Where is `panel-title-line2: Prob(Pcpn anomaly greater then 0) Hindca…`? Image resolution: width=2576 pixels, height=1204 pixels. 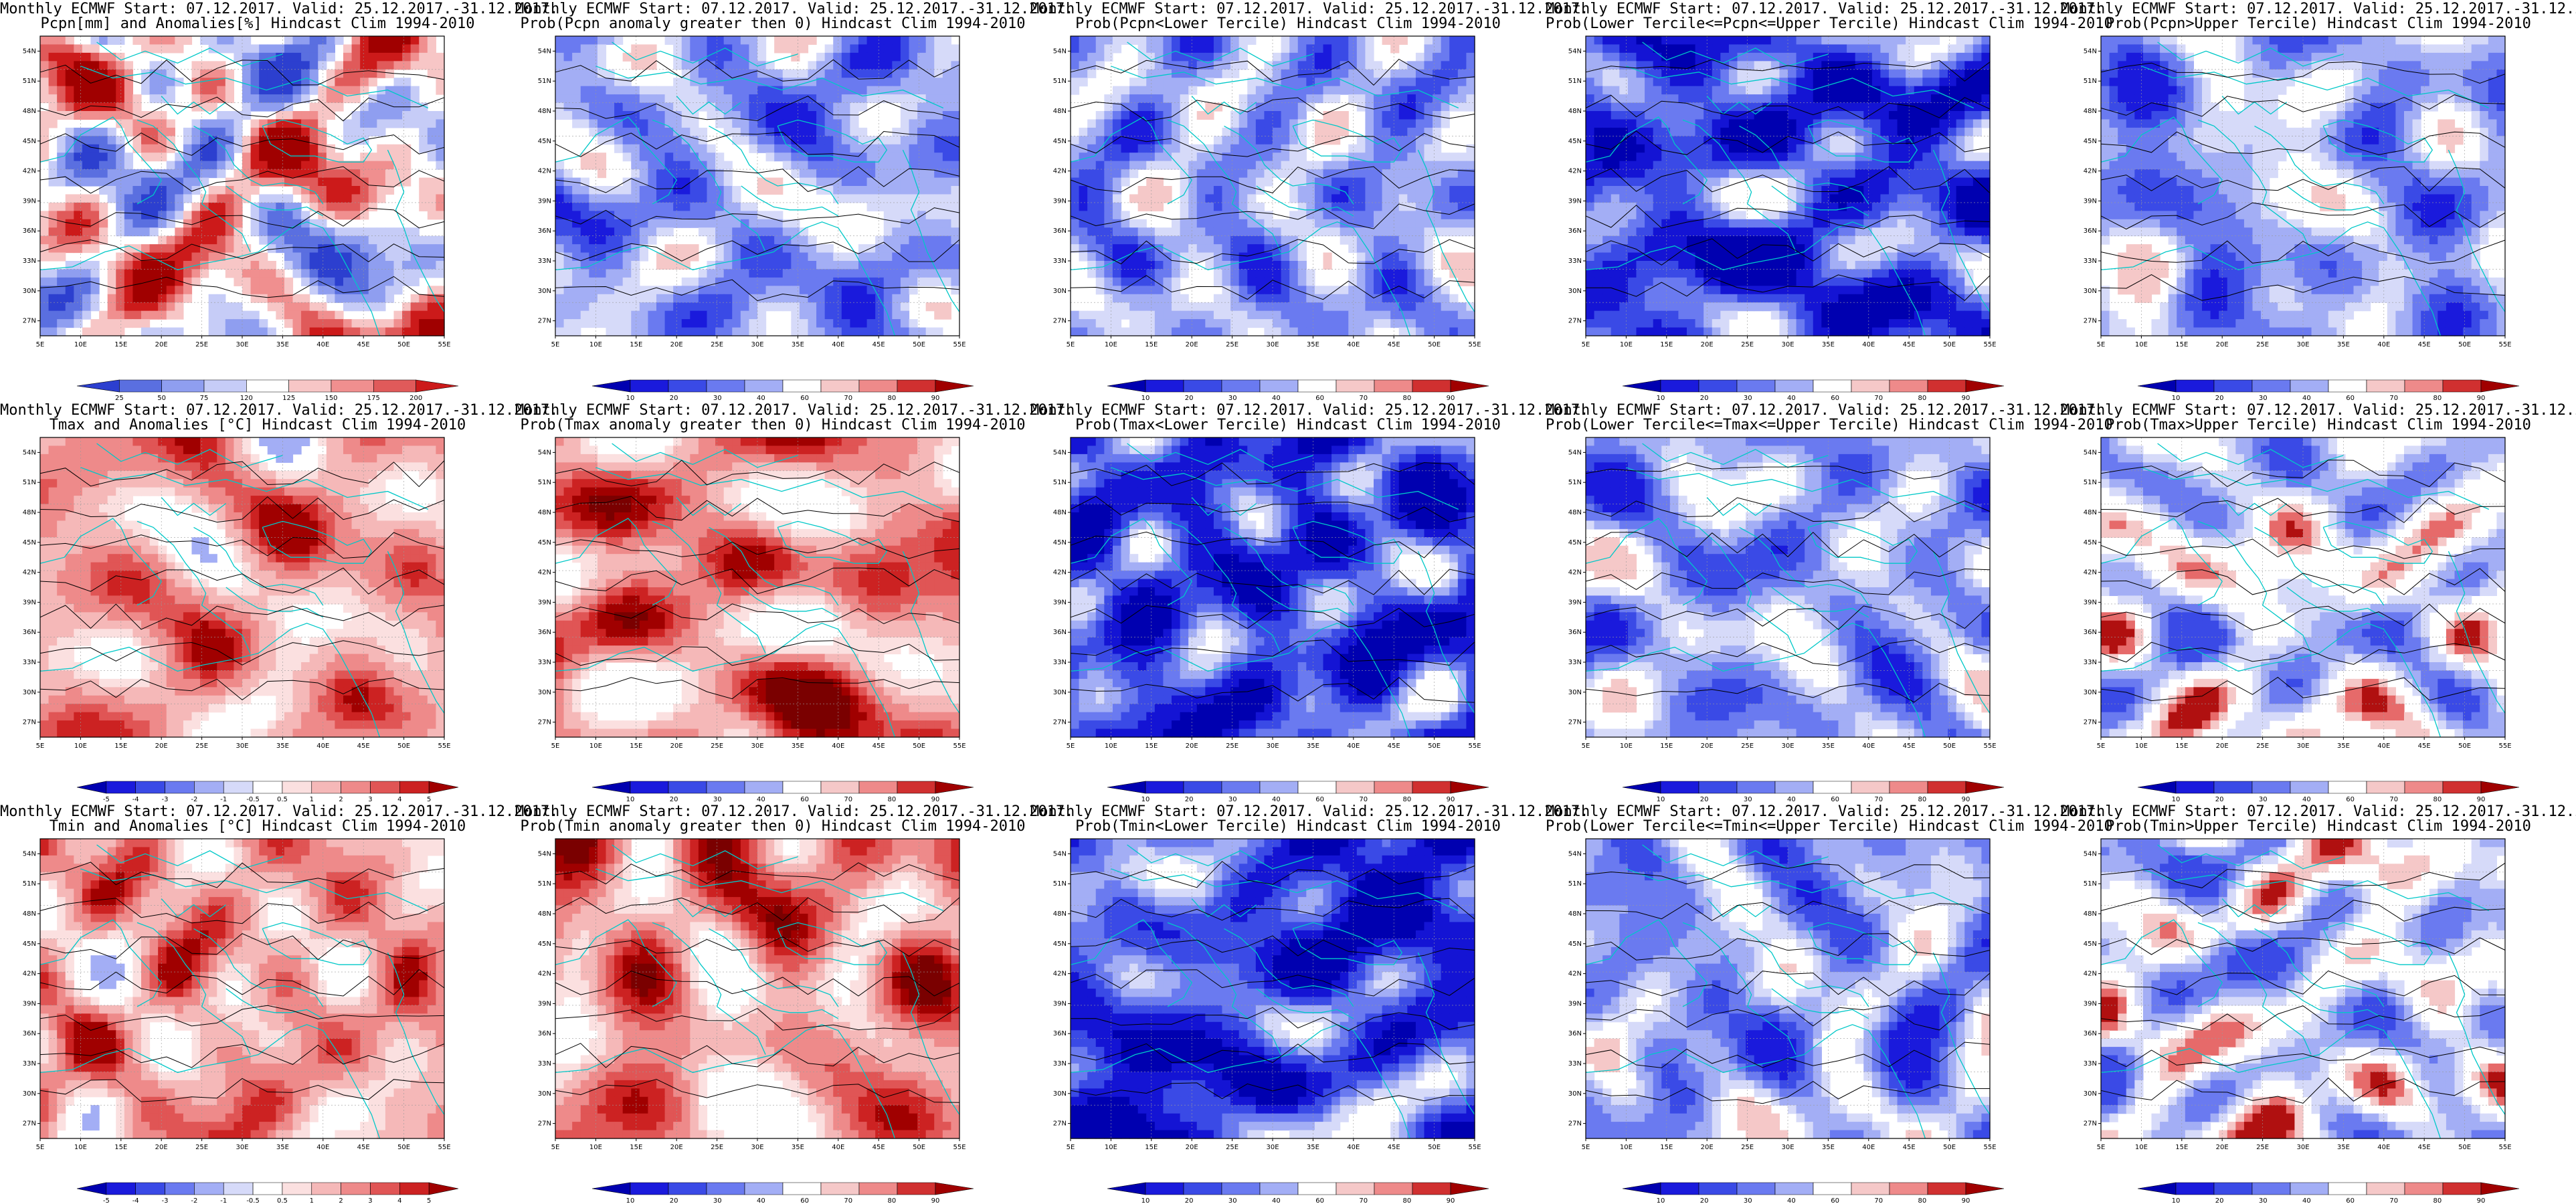 panel-title-line2: Prob(Pcpn anomaly greater then 0) Hindca… is located at coordinates (773, 24).